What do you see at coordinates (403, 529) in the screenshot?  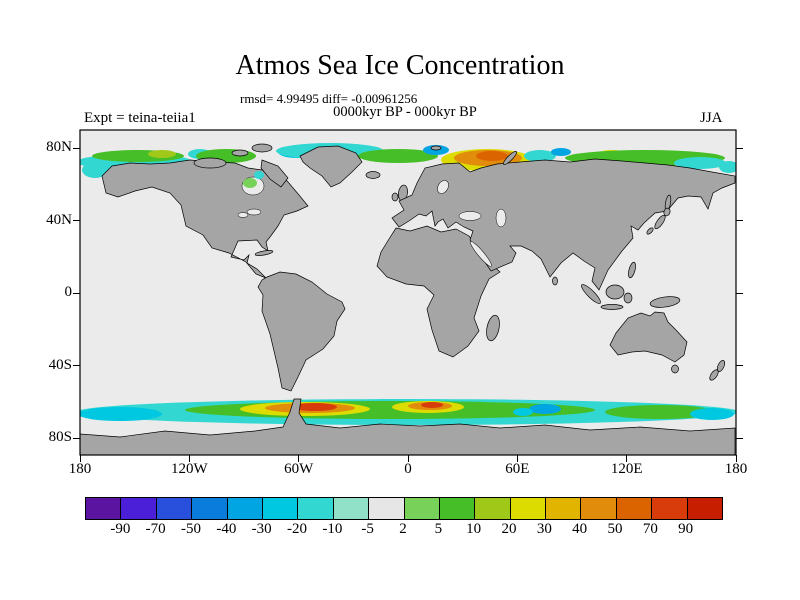 I see `colorbar-tick-label: 2` at bounding box center [403, 529].